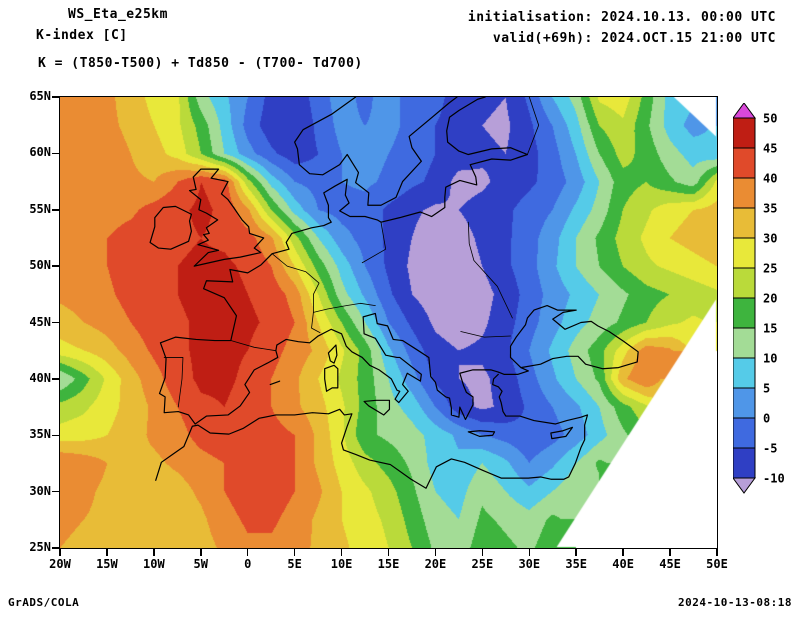 The width and height of the screenshot is (800, 618). I want to click on valid-time: valid(+69h): 2024.OCT.15 21:00 UTC, so click(634, 38).